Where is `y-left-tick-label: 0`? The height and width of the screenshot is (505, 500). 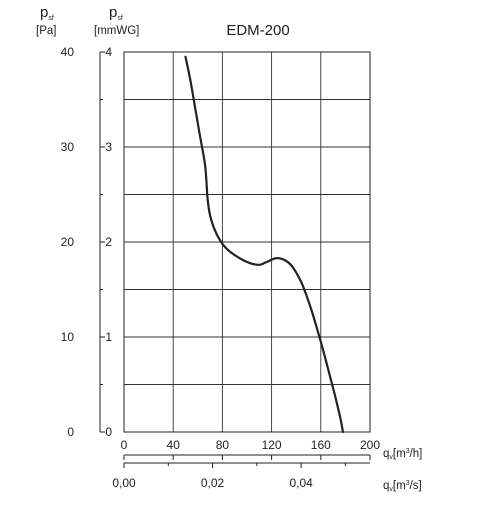 y-left-tick-label: 0 is located at coordinates (70, 432).